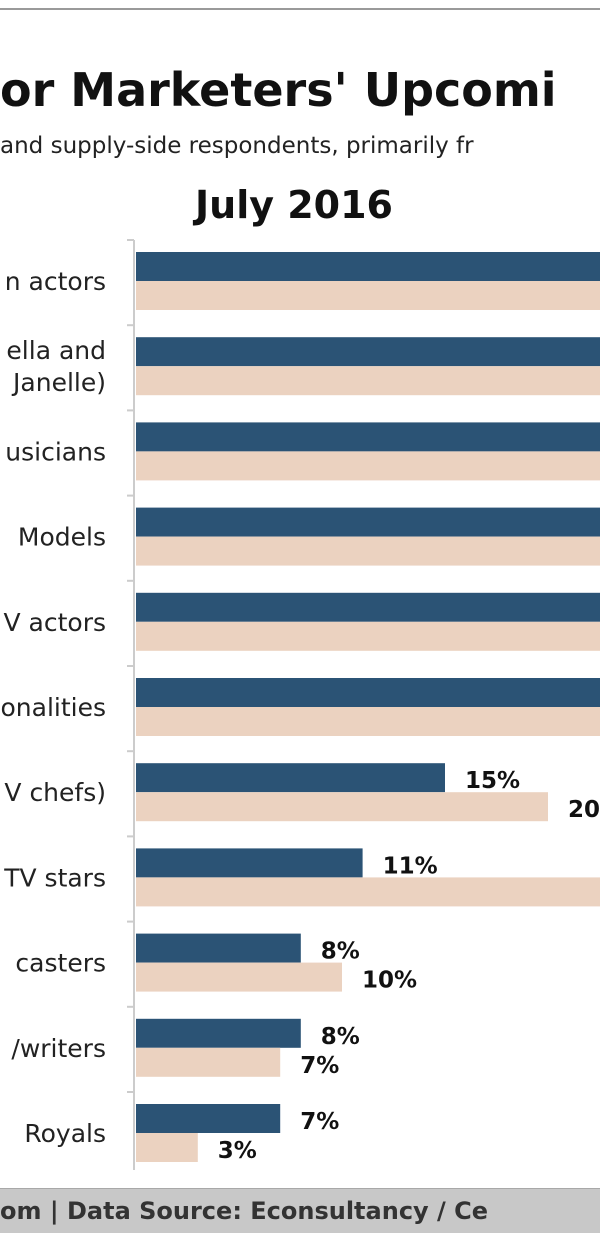 The height and width of the screenshot is (1240, 600). I want to click on top-divider, so click(300, 9).